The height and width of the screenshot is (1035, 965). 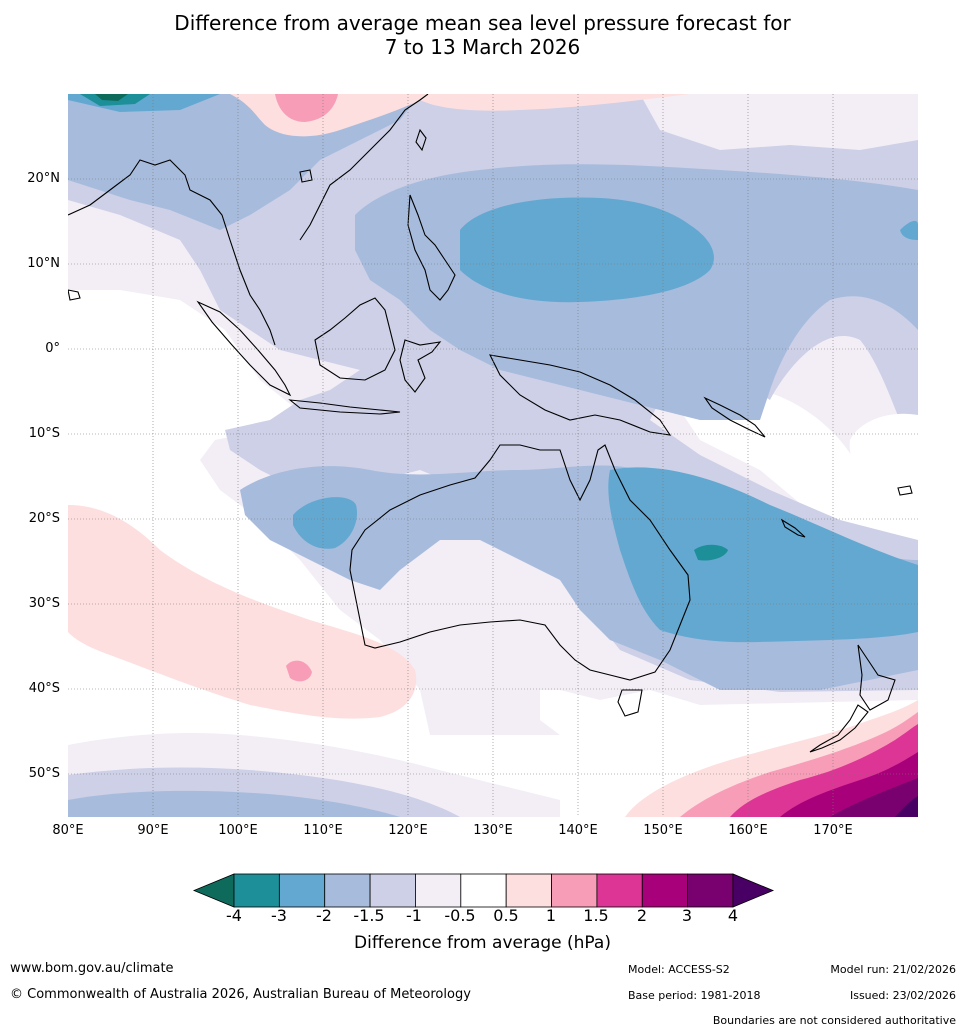 What do you see at coordinates (324, 915) in the screenshot?
I see `colorbar-label: -2` at bounding box center [324, 915].